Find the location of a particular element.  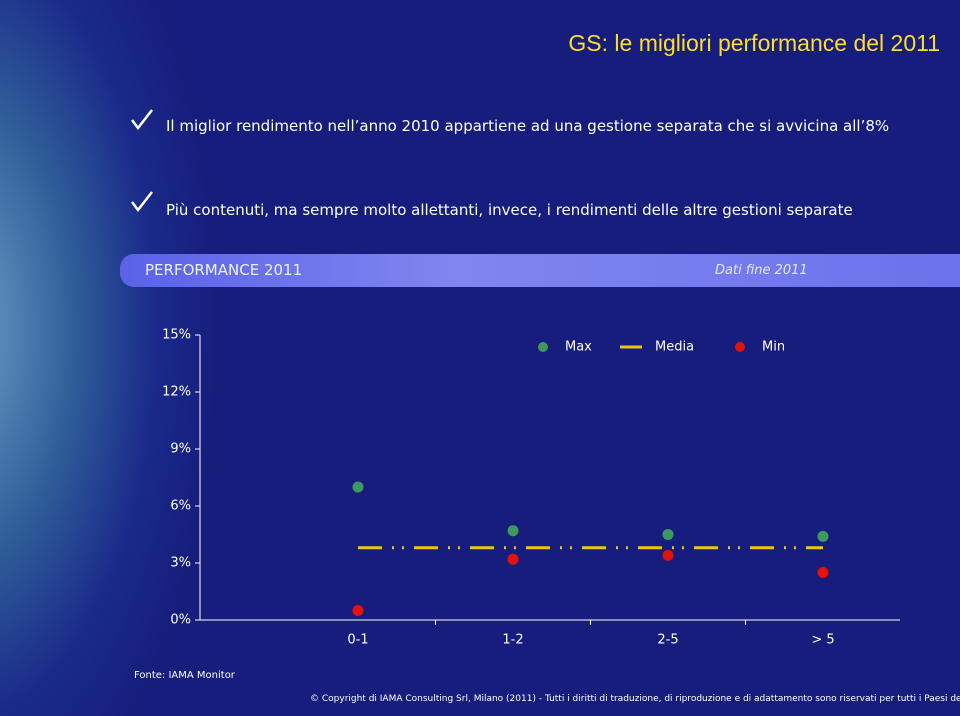

y-tick-label: 6% is located at coordinates (180, 506).